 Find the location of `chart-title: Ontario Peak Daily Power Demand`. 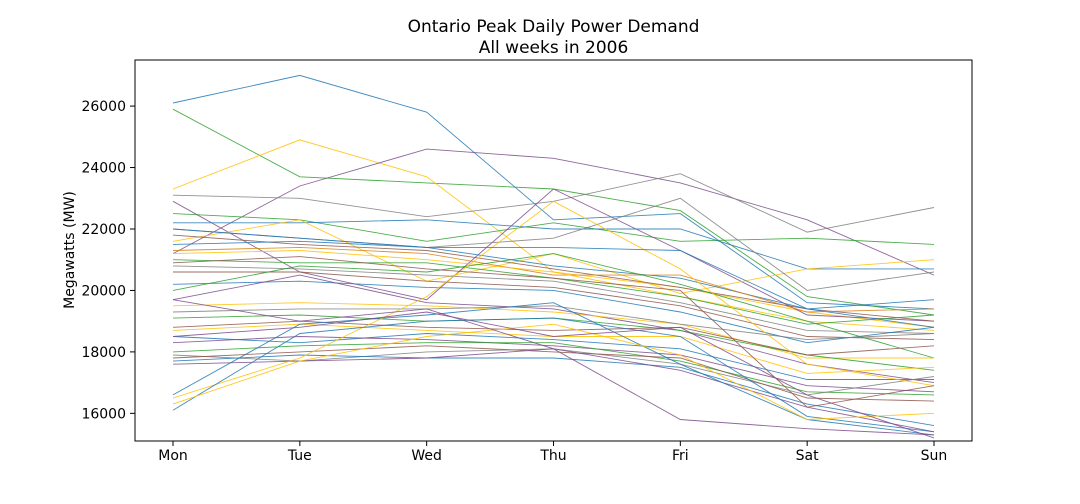

chart-title: Ontario Peak Daily Power Demand is located at coordinates (553, 27).